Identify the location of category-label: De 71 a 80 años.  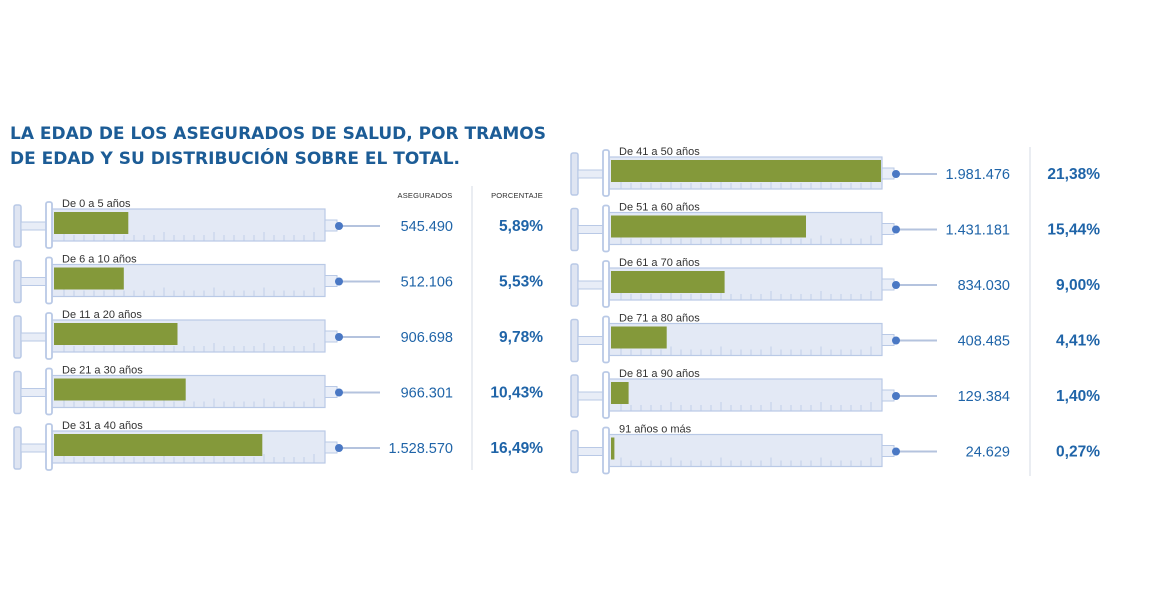
(659, 319).